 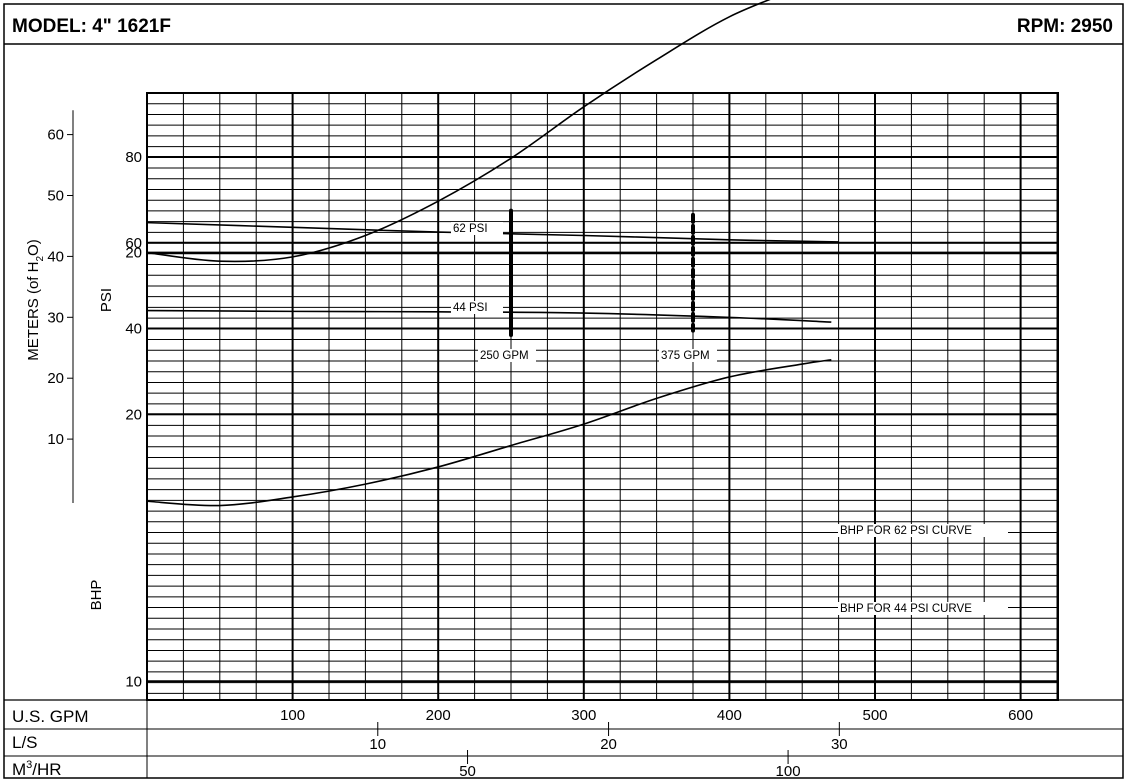 I want to click on psi-tick-label: 80, so click(x=133, y=157).